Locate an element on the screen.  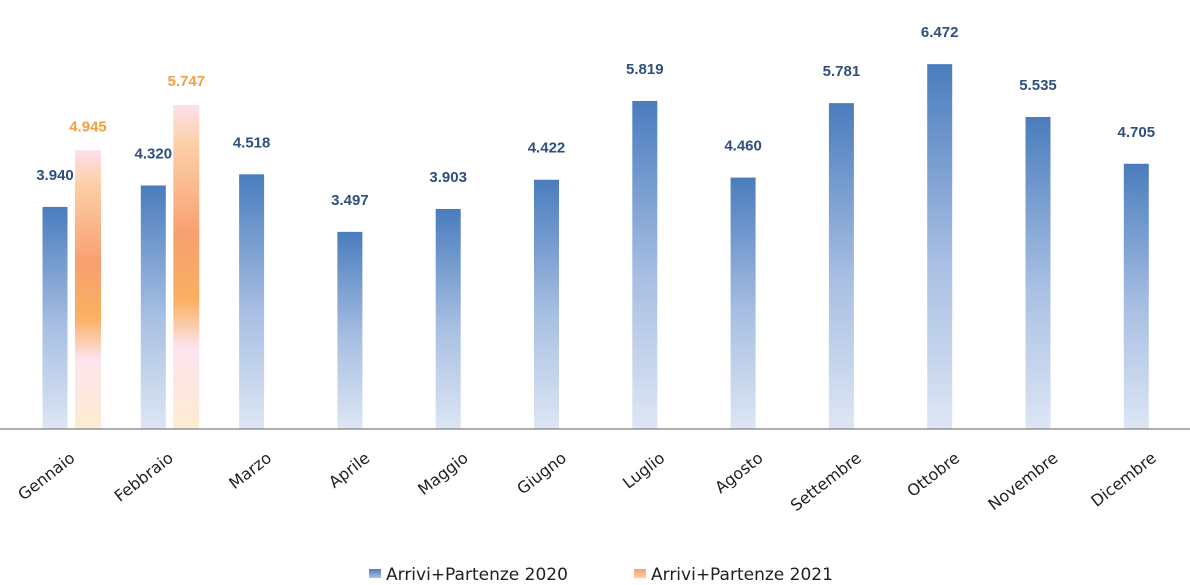
value-label-2020-ottobre: 6.472 is located at coordinates (940, 32).